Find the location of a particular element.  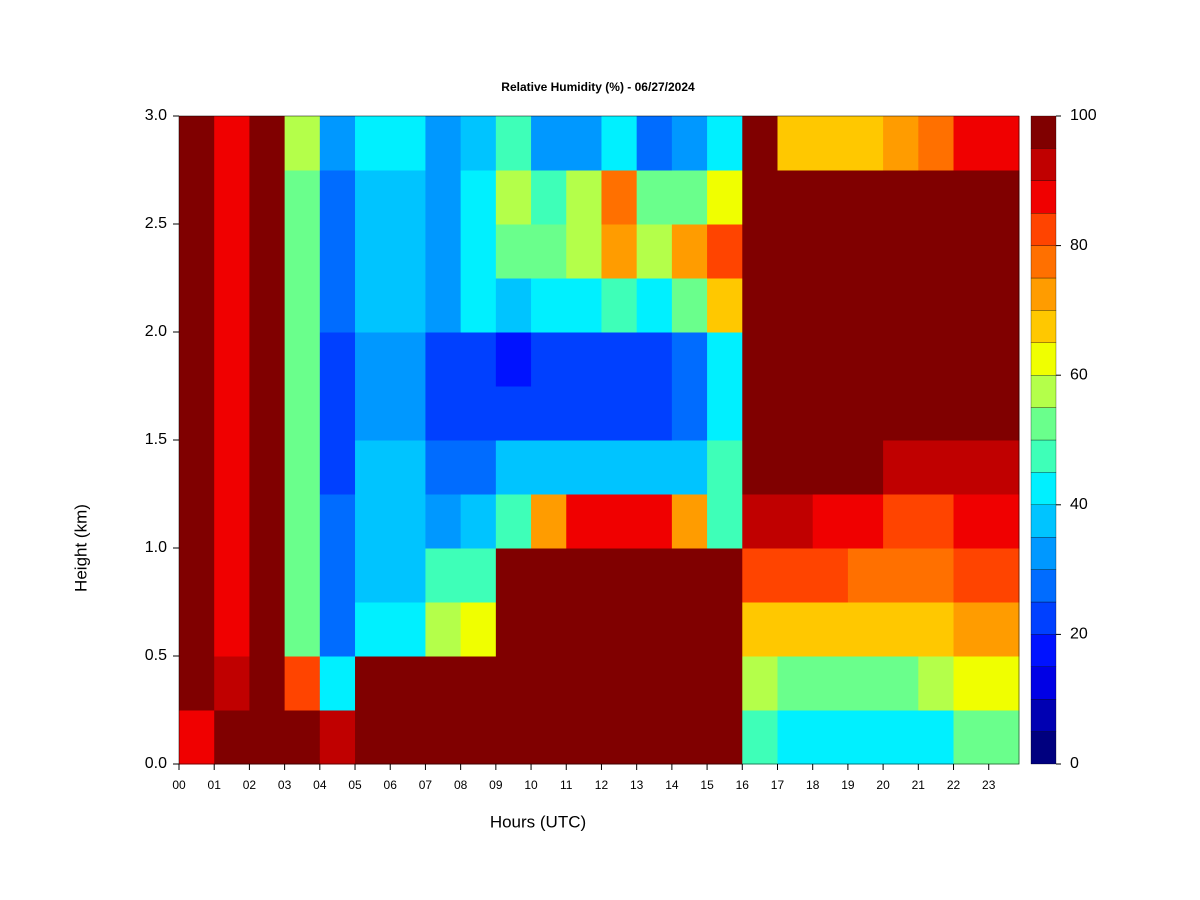

x-tick-label: 16 is located at coordinates (743, 785).